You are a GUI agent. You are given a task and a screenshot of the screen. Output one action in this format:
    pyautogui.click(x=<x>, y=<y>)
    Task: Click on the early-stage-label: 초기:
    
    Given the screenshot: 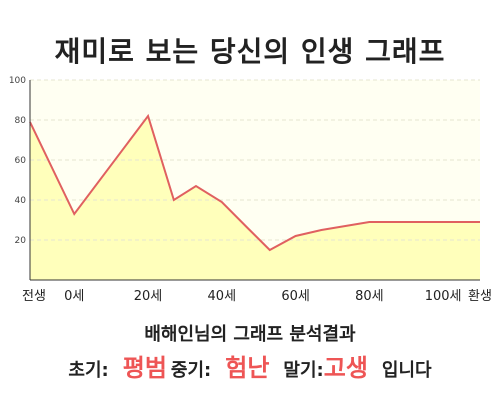 What is the action you would take?
    pyautogui.click(x=88, y=370)
    